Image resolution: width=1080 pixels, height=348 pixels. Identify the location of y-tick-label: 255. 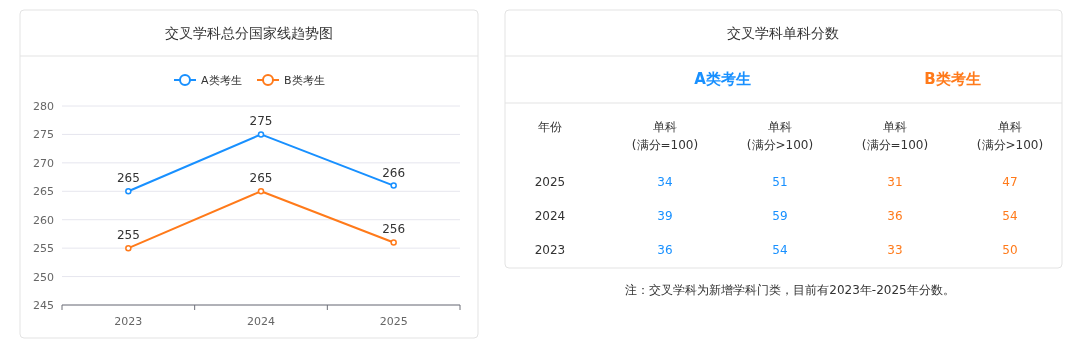
(43, 249).